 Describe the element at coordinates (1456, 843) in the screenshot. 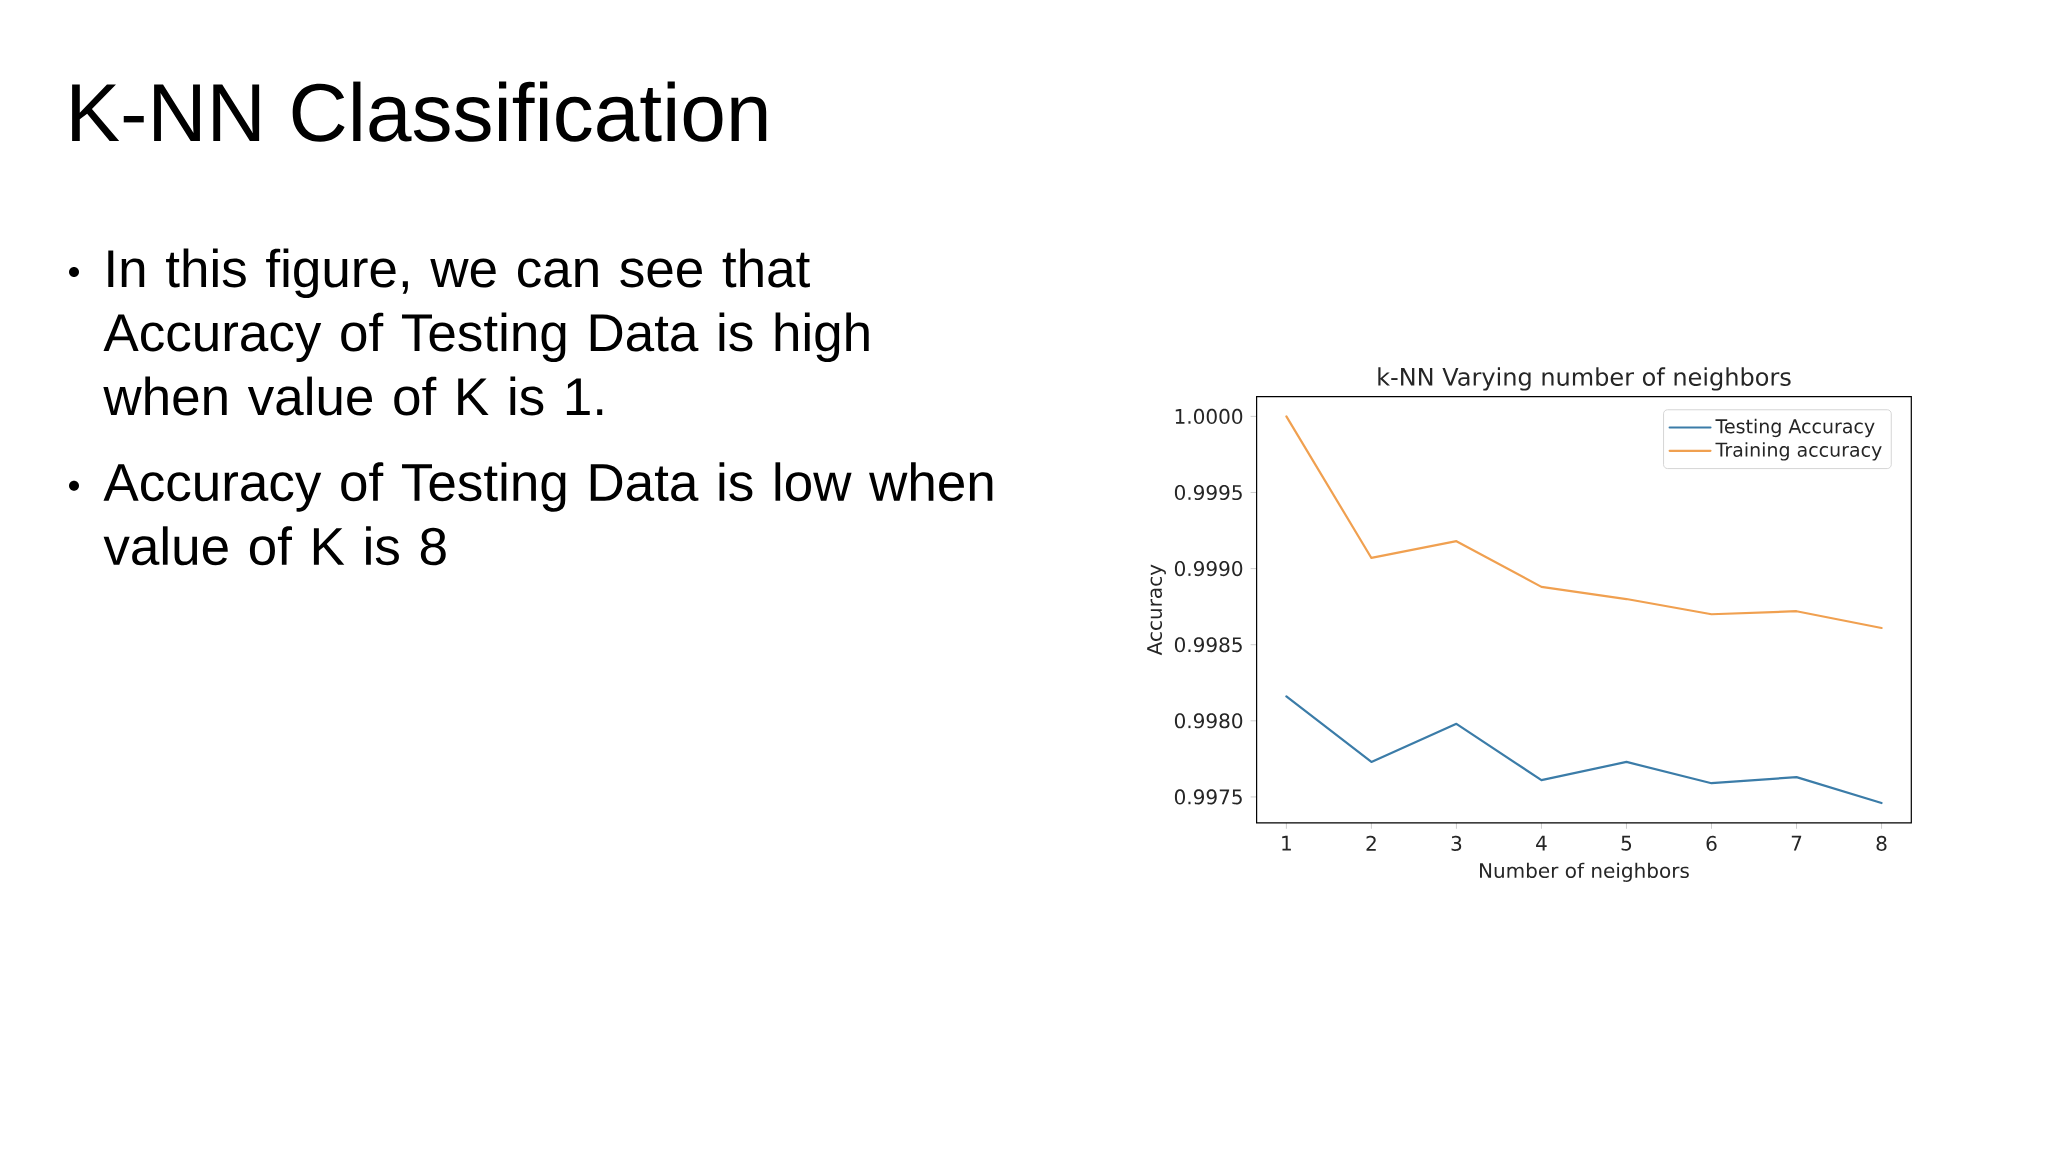

I see `x-tick-label: 3` at that location.